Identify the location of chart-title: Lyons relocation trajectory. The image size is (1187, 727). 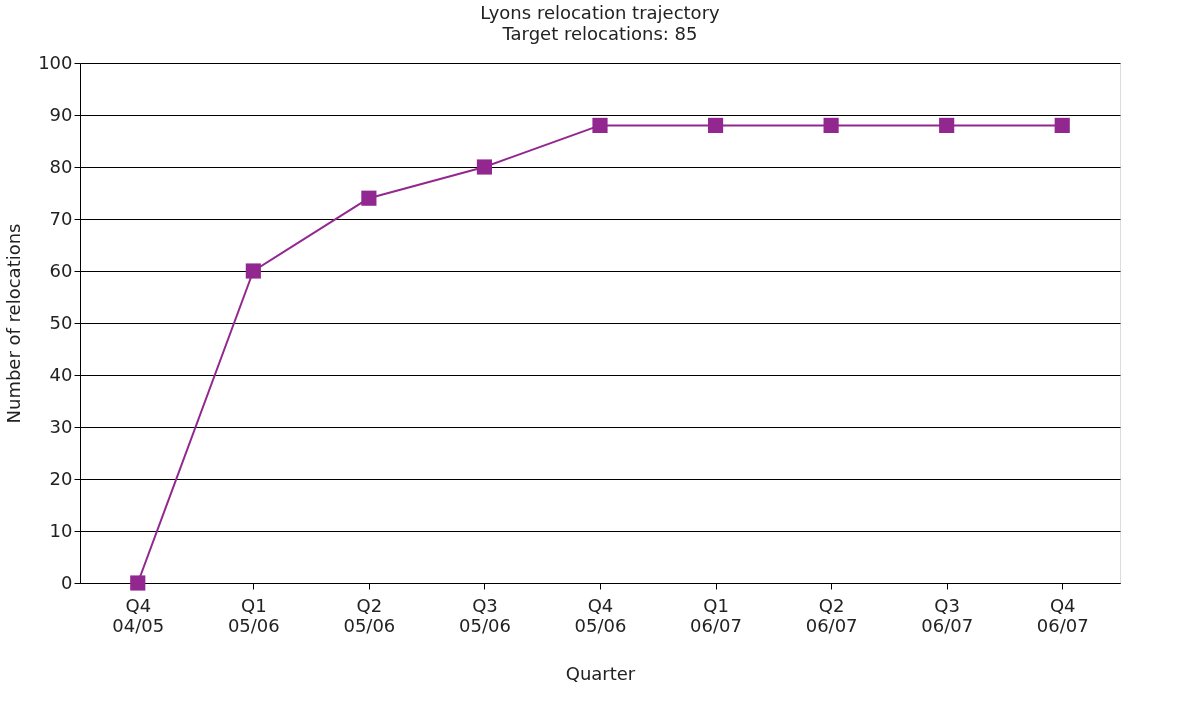
(600, 12).